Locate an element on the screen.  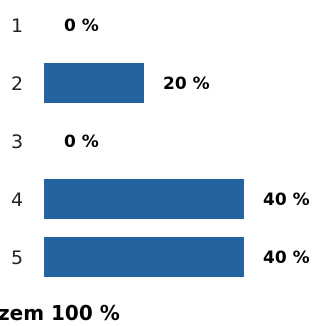
category-label: 2 is located at coordinates (17, 84).